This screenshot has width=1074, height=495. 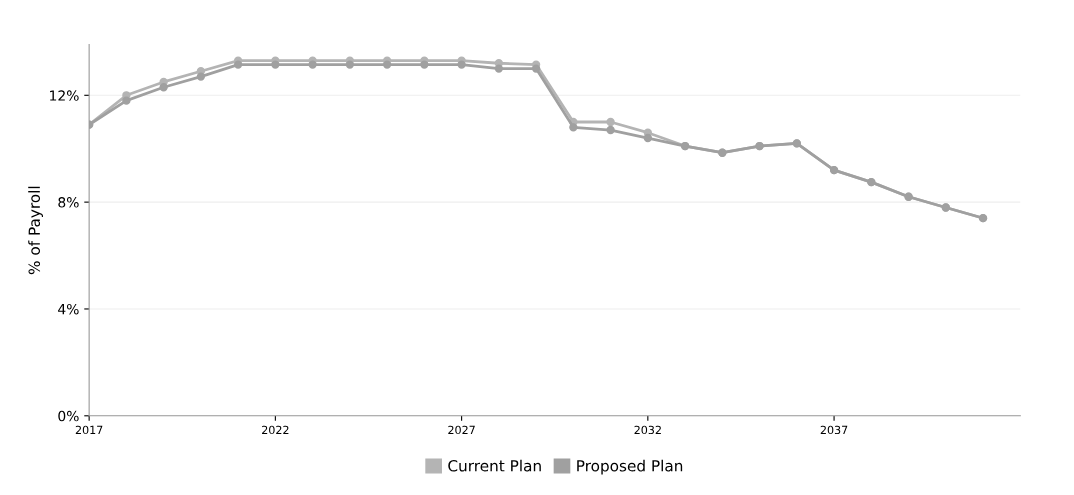 I want to click on y-tick-label: 4%, so click(x=68, y=309).